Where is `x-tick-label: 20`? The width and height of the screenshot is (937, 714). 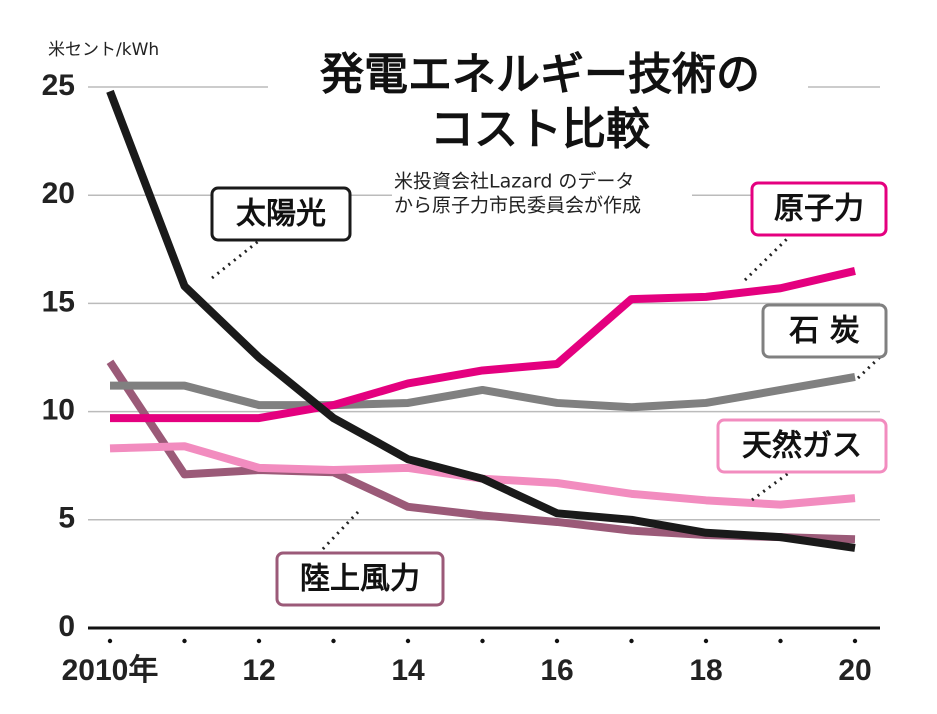 x-tick-label: 20 is located at coordinates (854, 670).